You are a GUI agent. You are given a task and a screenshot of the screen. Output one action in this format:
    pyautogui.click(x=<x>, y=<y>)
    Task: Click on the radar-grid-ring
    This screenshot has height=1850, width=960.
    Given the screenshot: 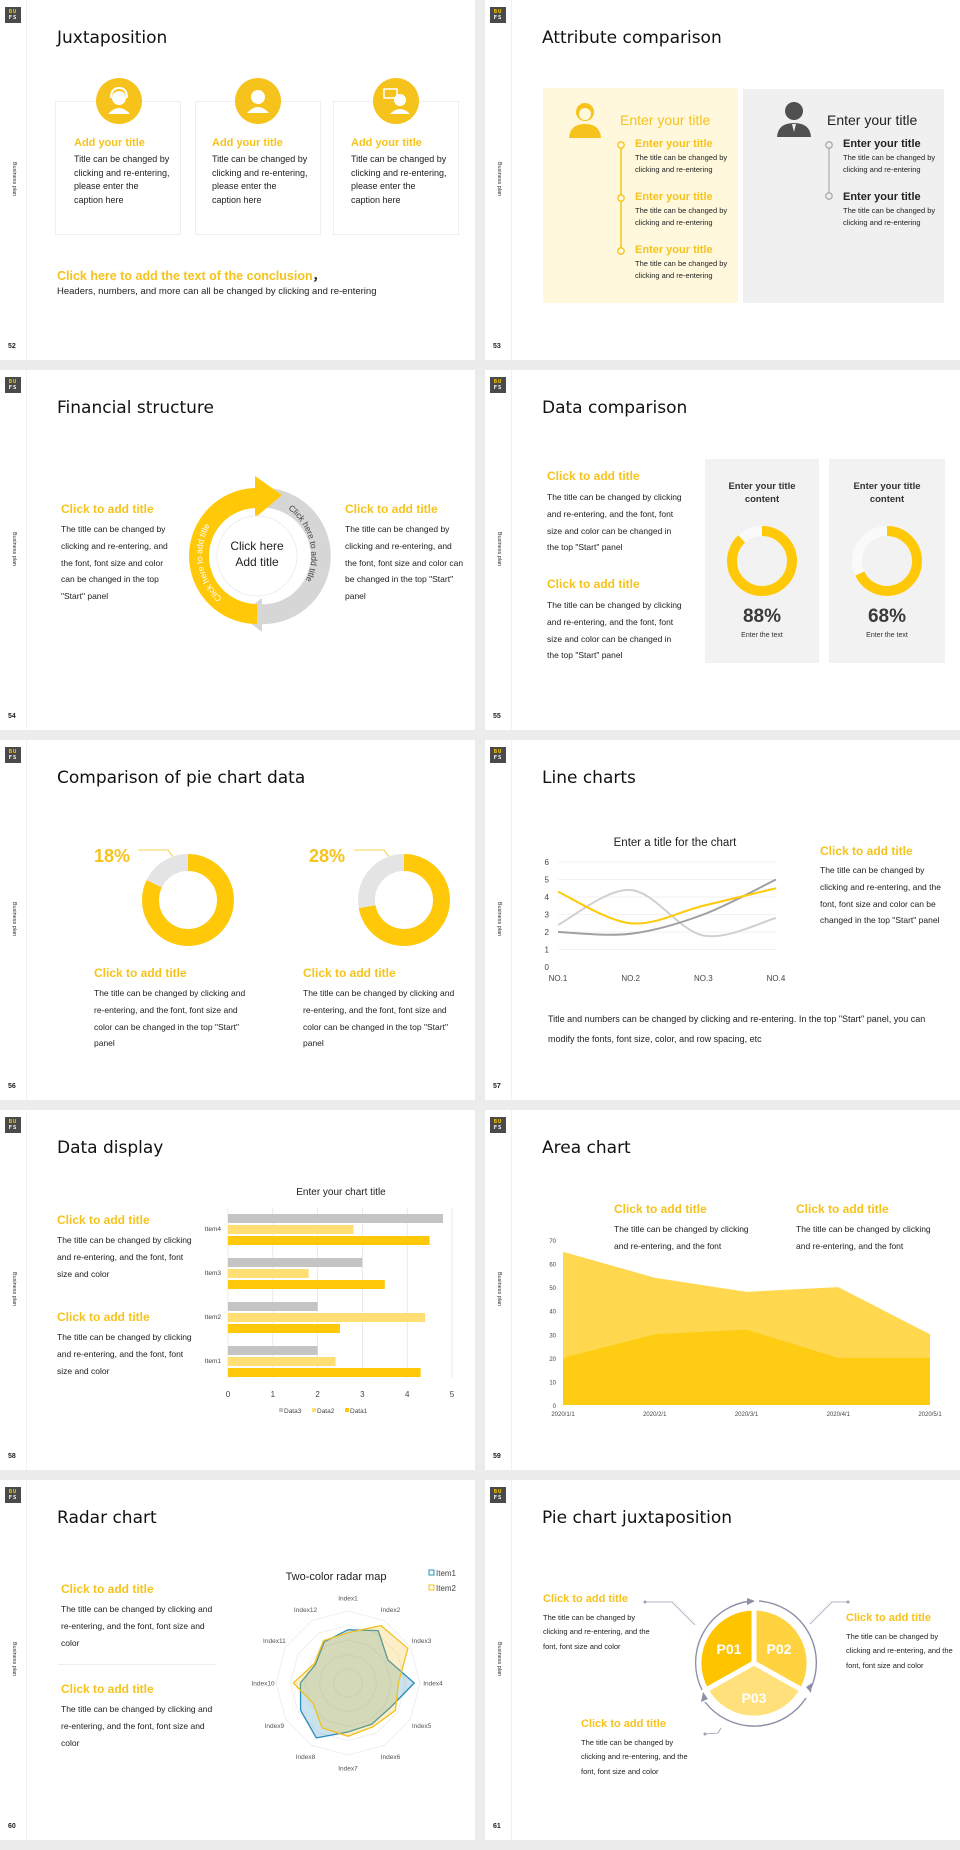 What is the action you would take?
    pyautogui.click(x=348, y=1683)
    